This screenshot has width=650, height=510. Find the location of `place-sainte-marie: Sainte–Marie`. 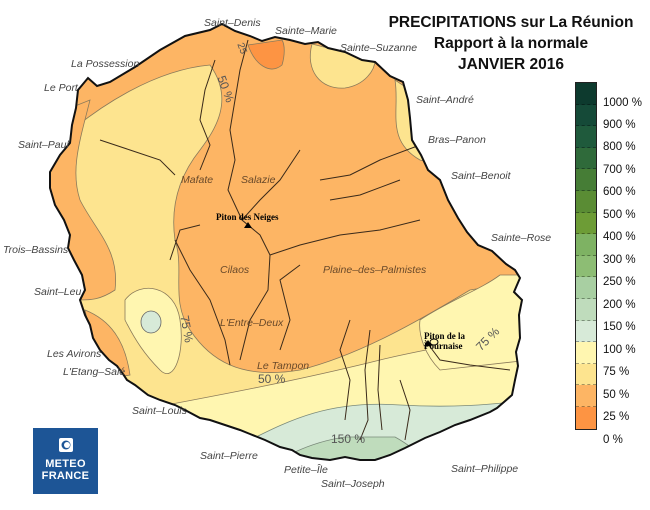

place-sainte-marie: Sainte–Marie is located at coordinates (306, 31).